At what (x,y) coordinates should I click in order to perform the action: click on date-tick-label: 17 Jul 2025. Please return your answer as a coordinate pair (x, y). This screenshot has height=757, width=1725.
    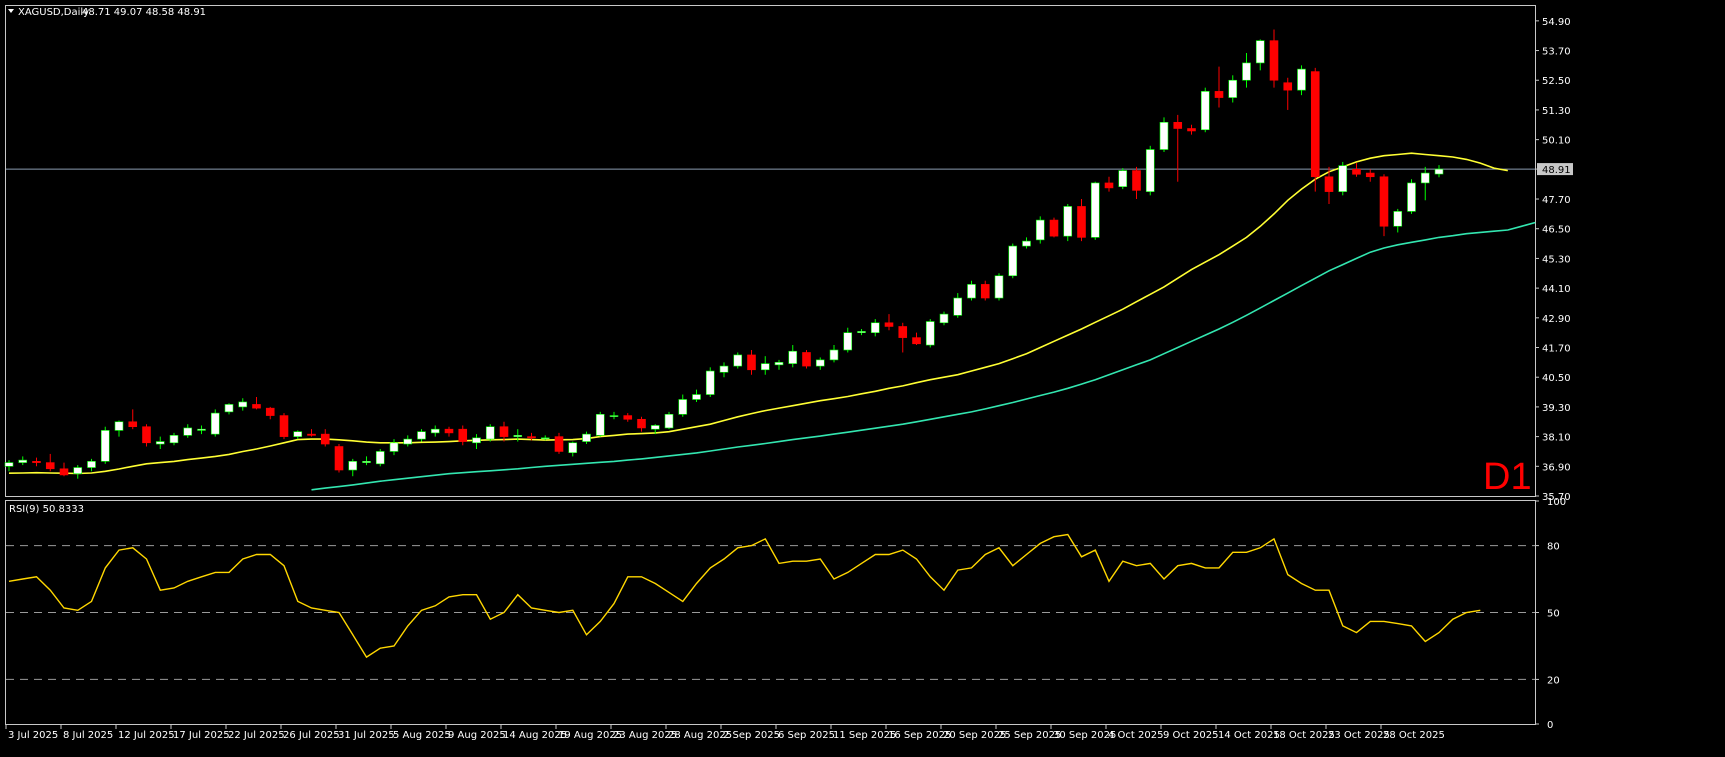
    Looking at the image, I should click on (201, 735).